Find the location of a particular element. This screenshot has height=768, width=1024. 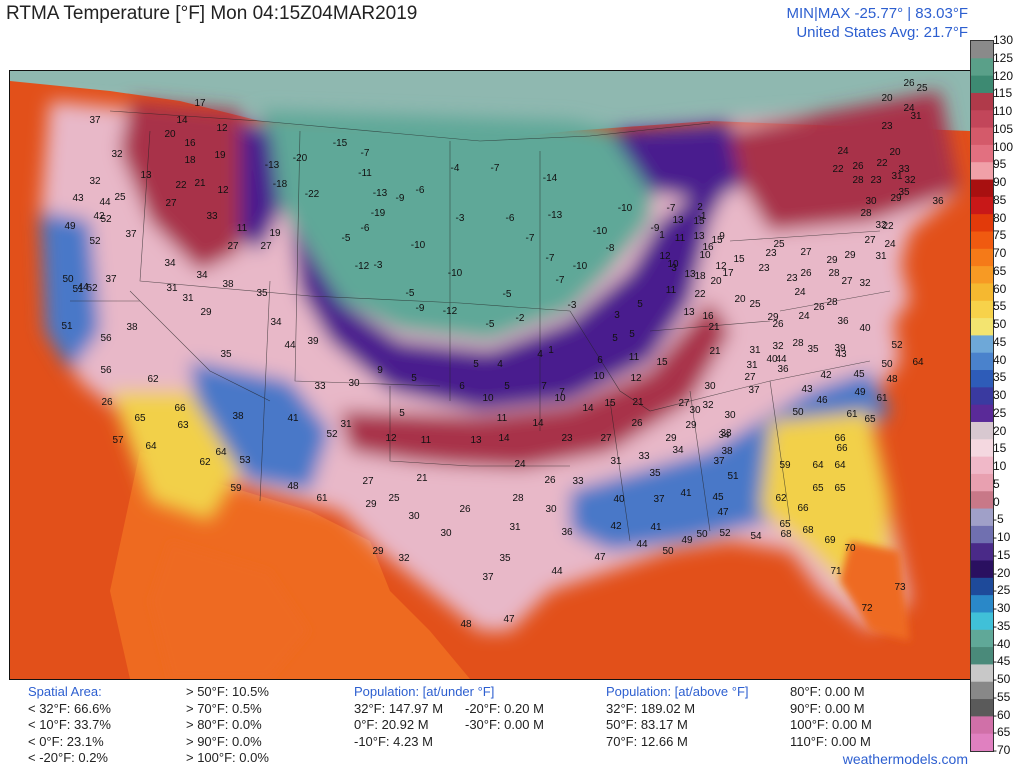

temperature-value: 40 is located at coordinates (619, 499).